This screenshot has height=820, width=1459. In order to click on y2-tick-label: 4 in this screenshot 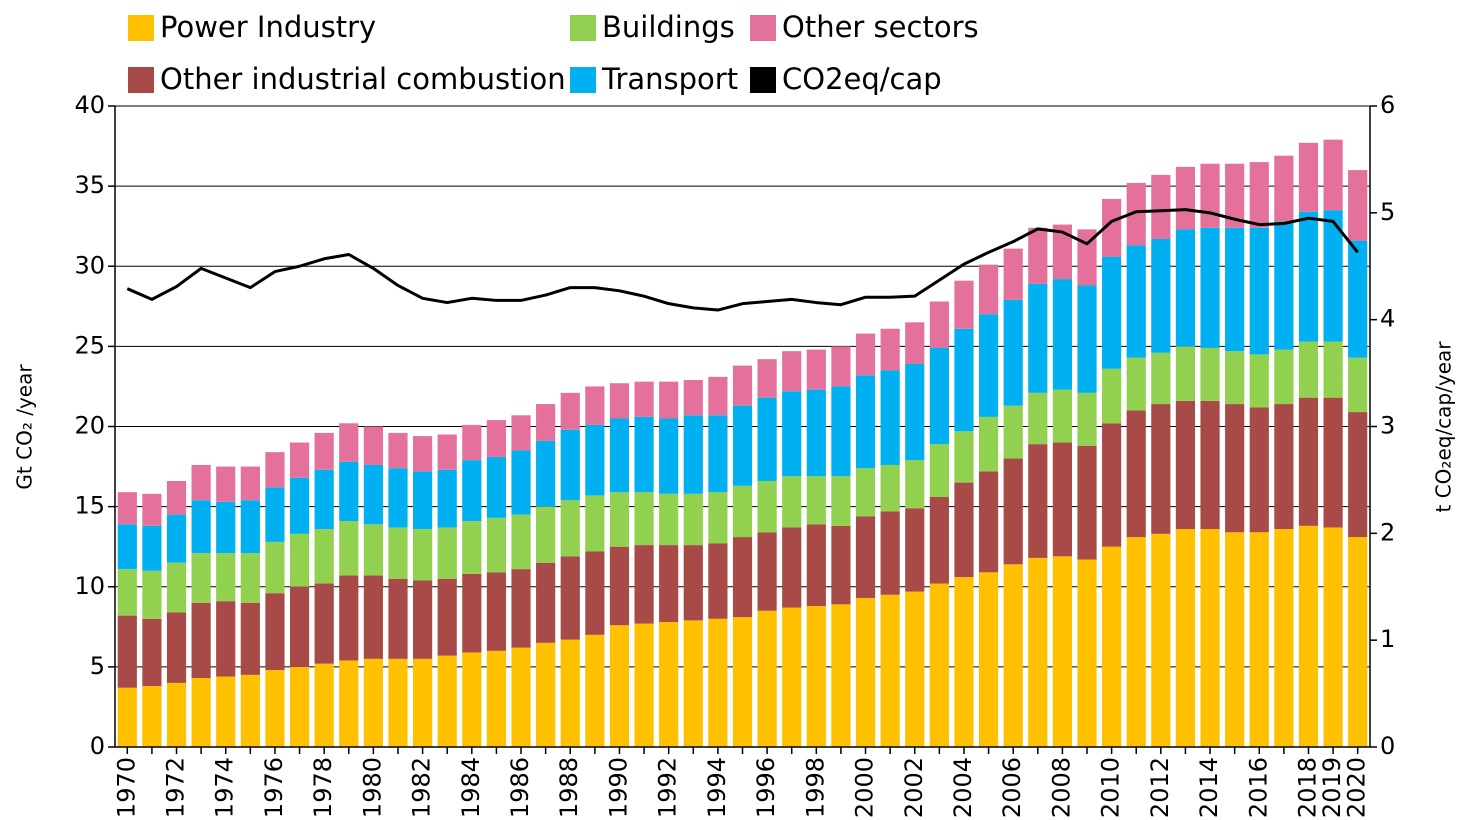, I will do `click(1387, 319)`.